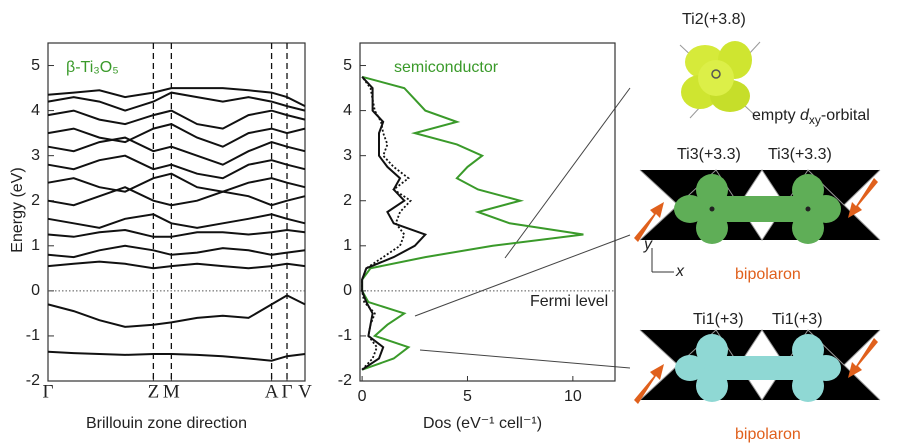 The image size is (906, 447). I want to click on ti2-orbital, so click(720, 81).